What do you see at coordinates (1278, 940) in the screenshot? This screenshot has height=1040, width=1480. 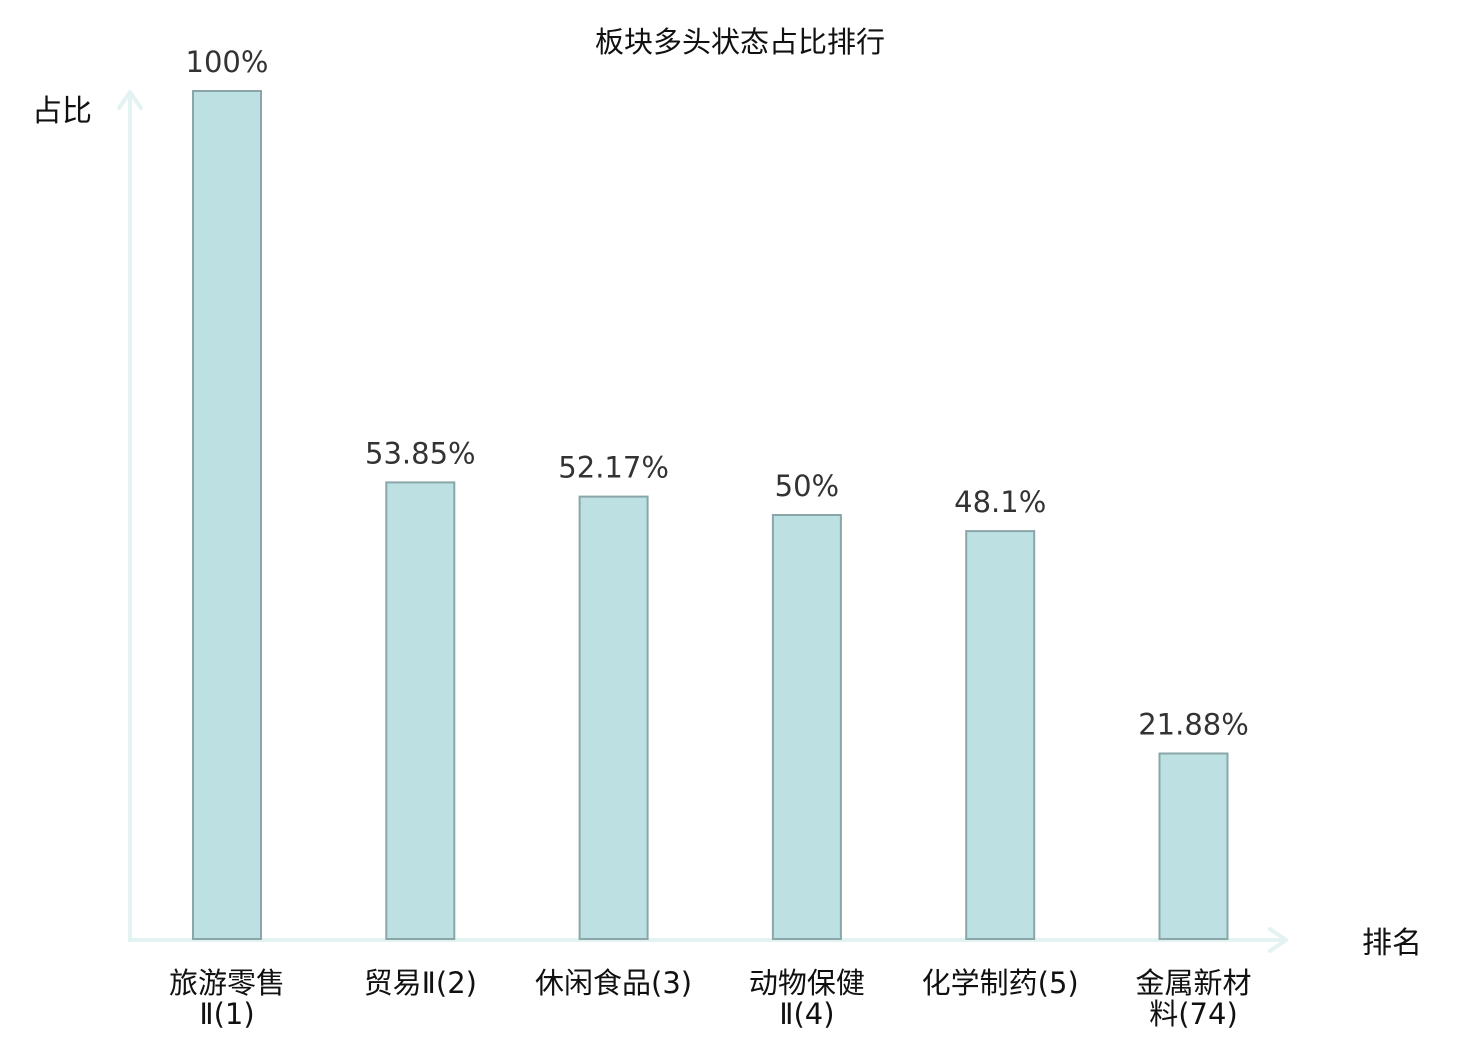 I see `x-axis-arrow` at bounding box center [1278, 940].